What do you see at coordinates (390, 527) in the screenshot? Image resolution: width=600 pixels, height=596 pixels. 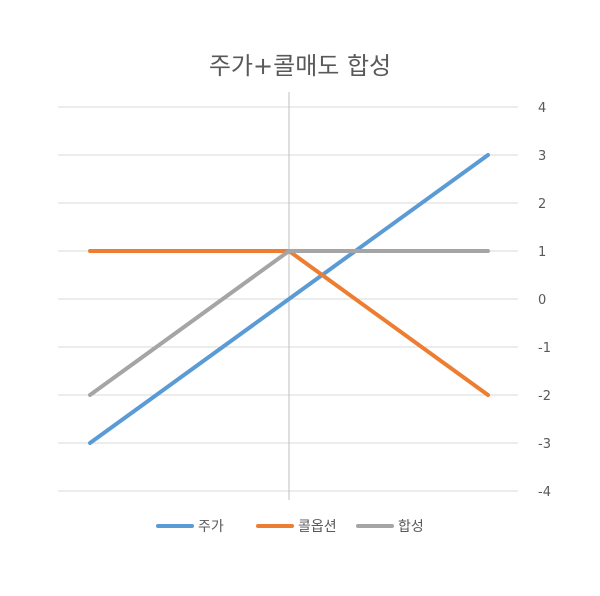 I see `legend-item-3: 합성` at bounding box center [390, 527].